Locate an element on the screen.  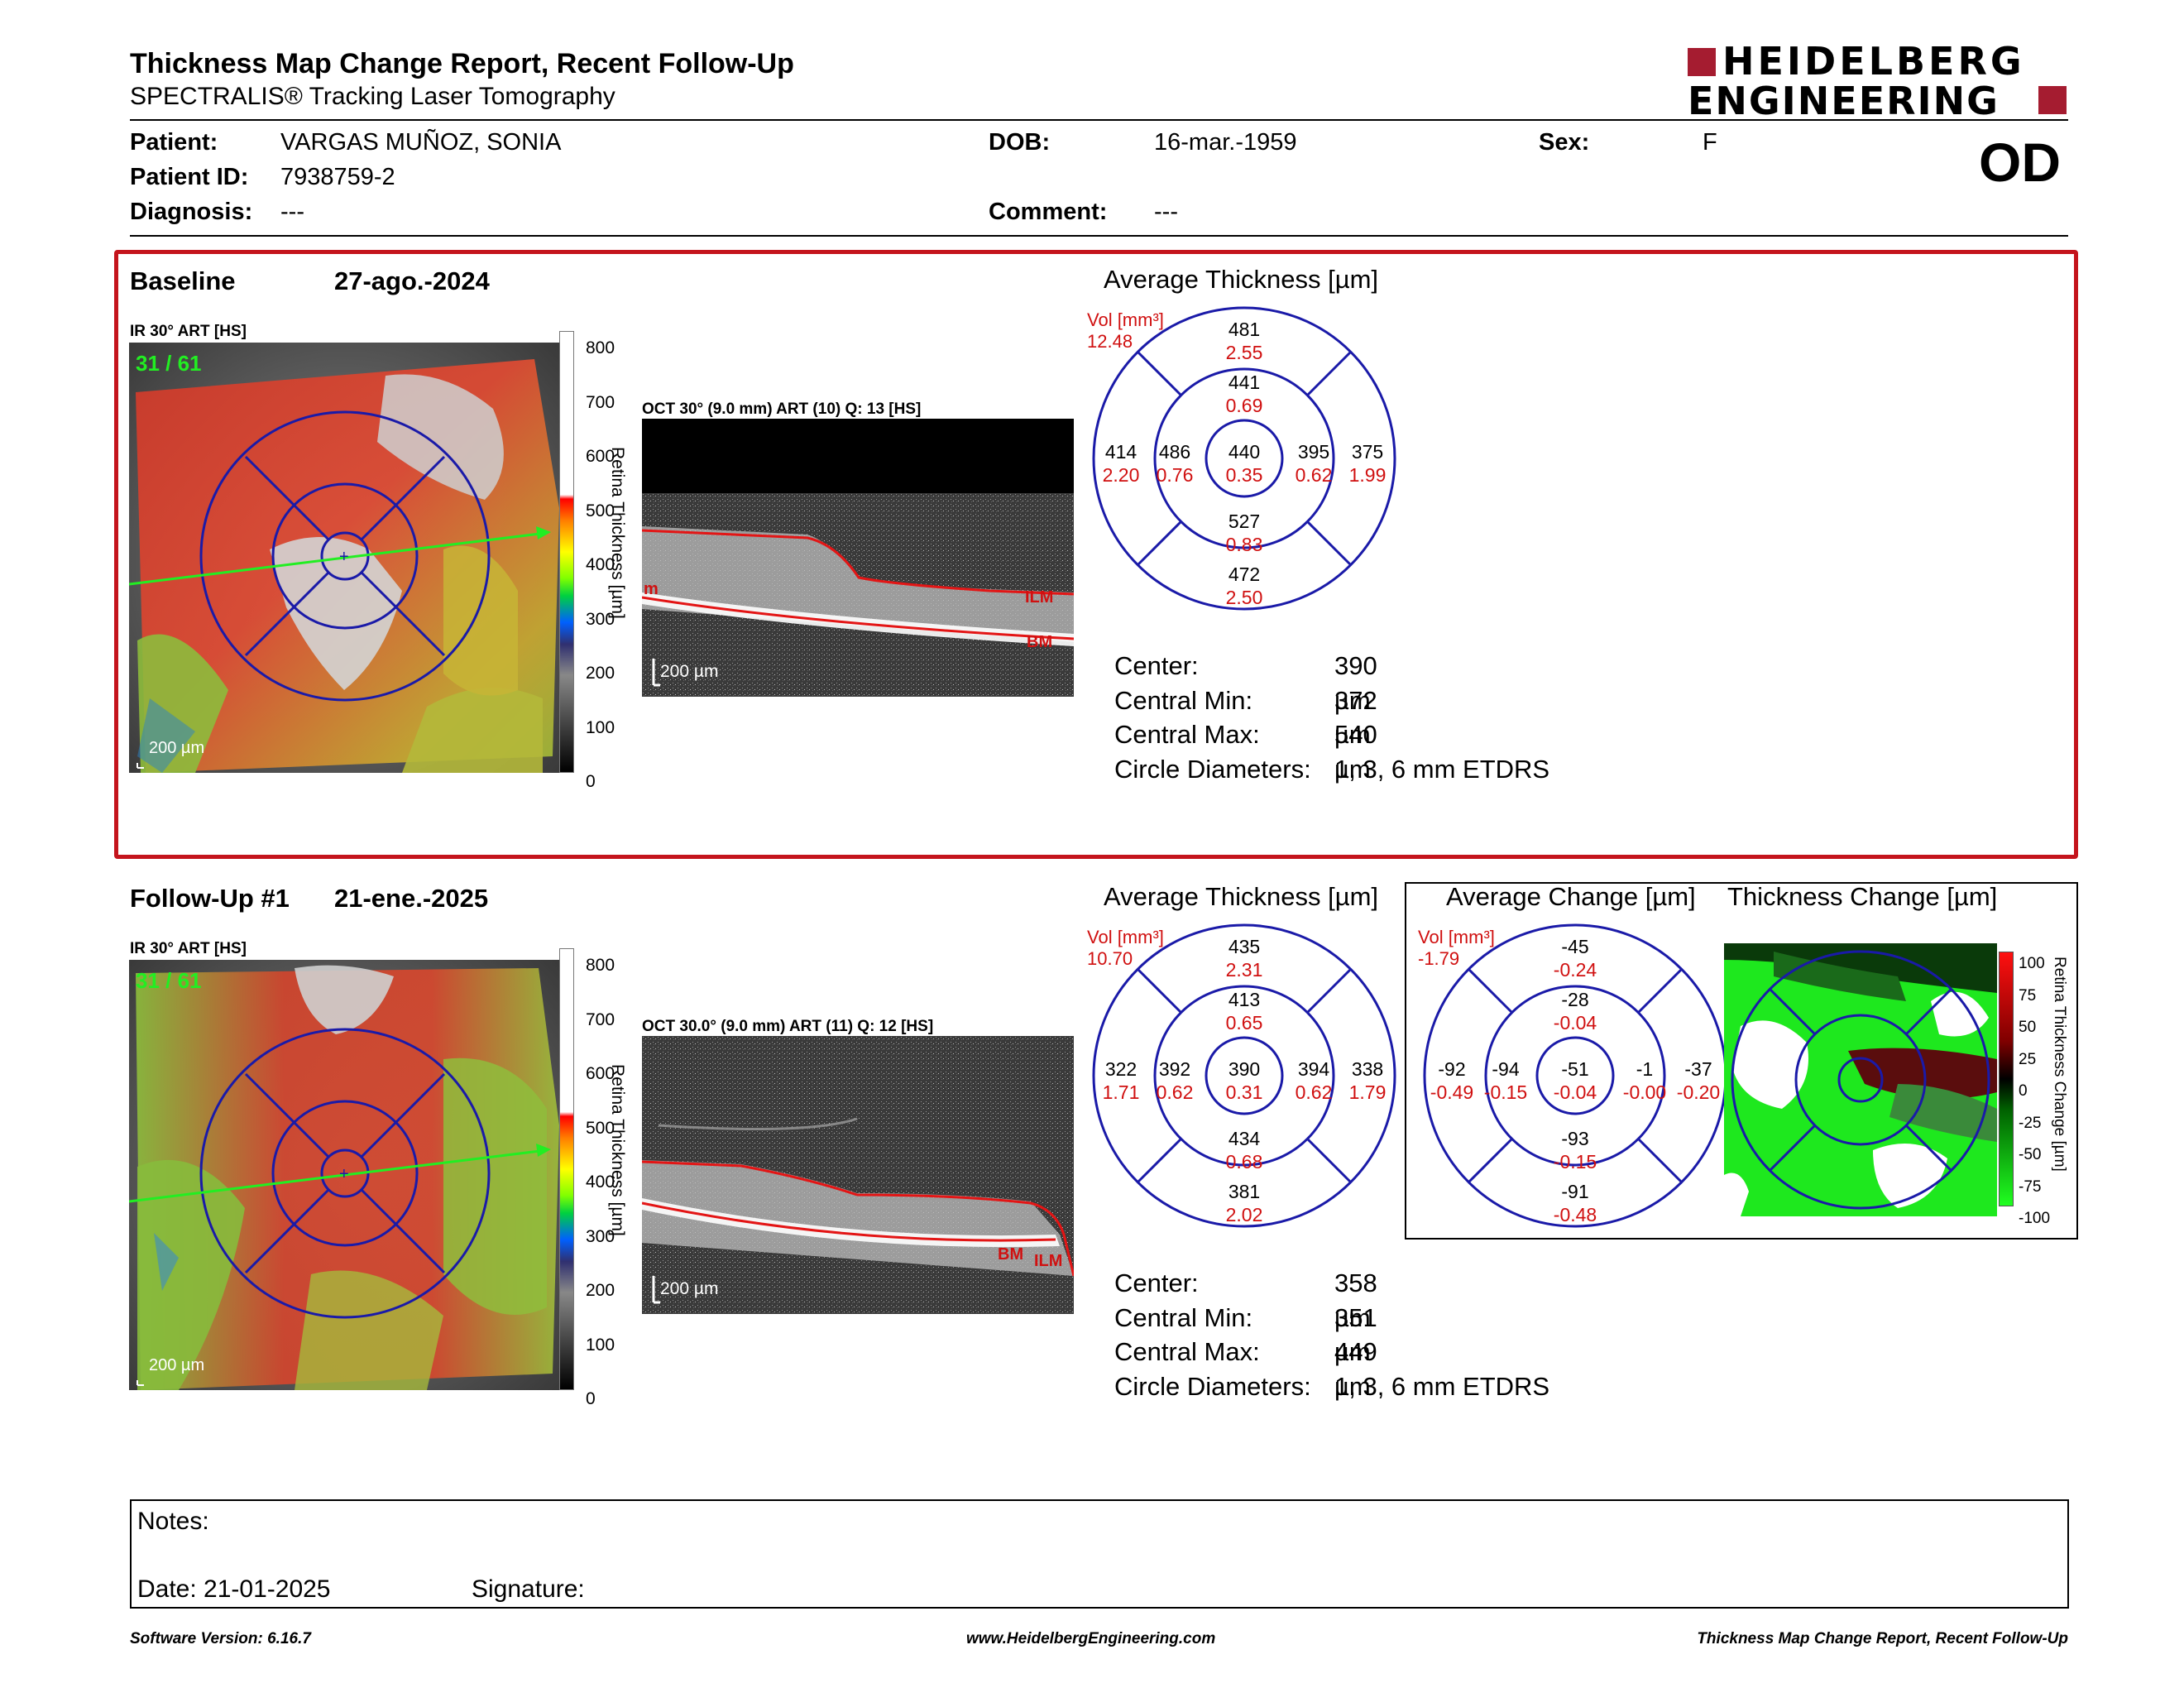
svg-text: -94 is located at coordinates (1505, 1069).